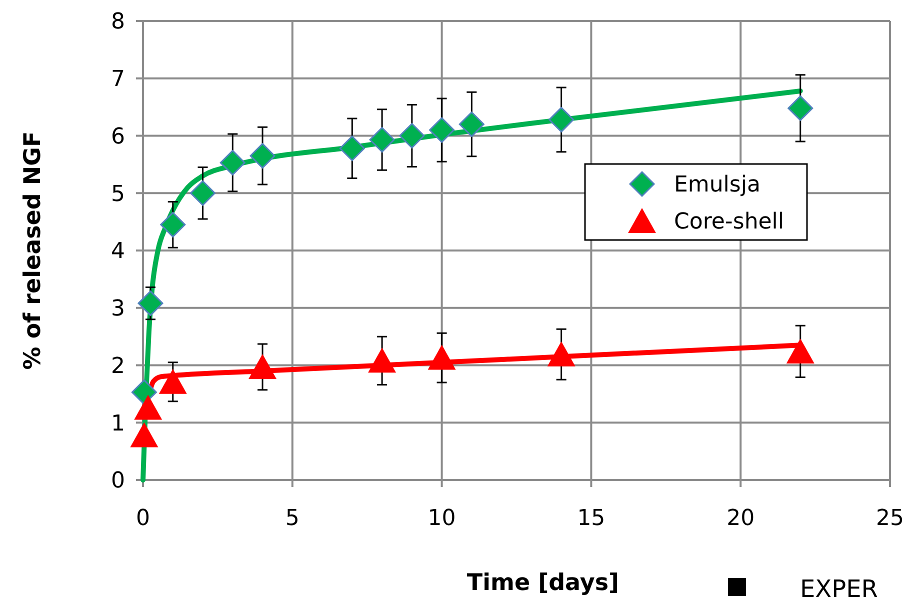 The width and height of the screenshot is (917, 600). Describe the element at coordinates (543, 583) in the screenshot. I see `x-axis-title: Time [days]` at that location.